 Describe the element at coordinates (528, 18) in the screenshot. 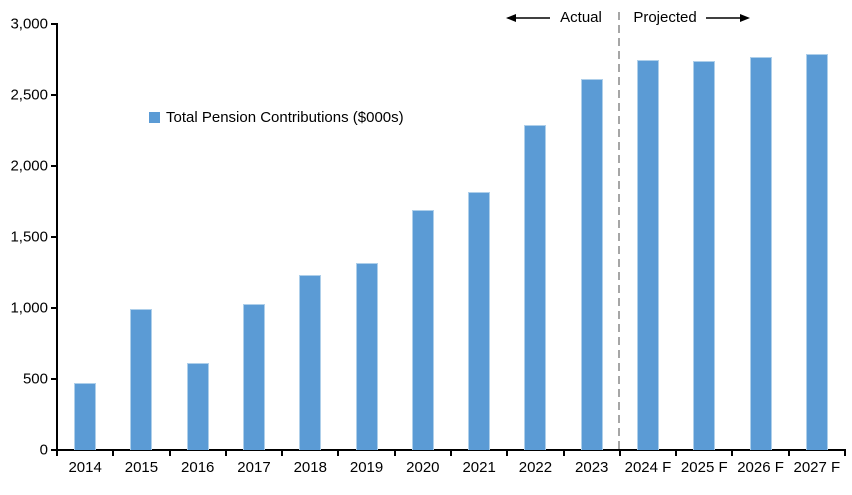

I see `left-arrow-icon` at that location.